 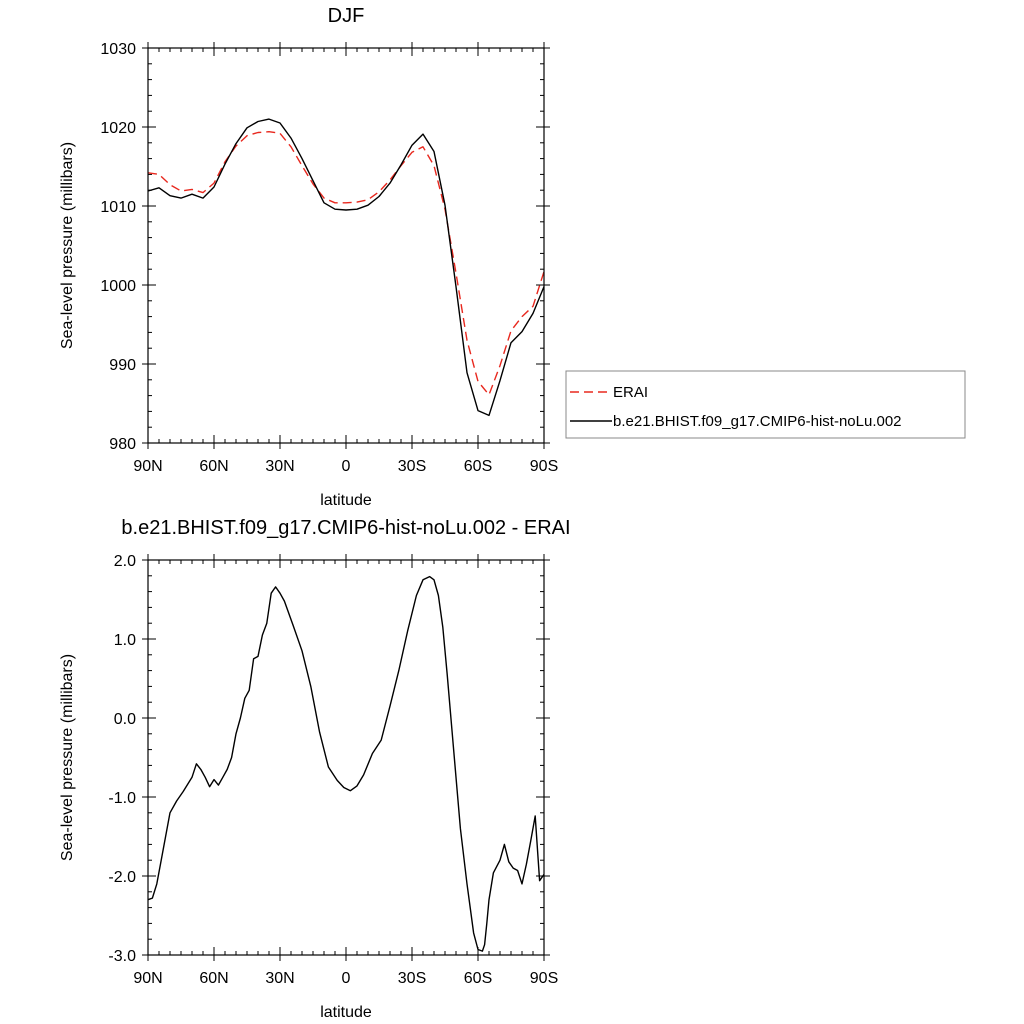 I want to click on series-line-erai, so click(x=346, y=263).